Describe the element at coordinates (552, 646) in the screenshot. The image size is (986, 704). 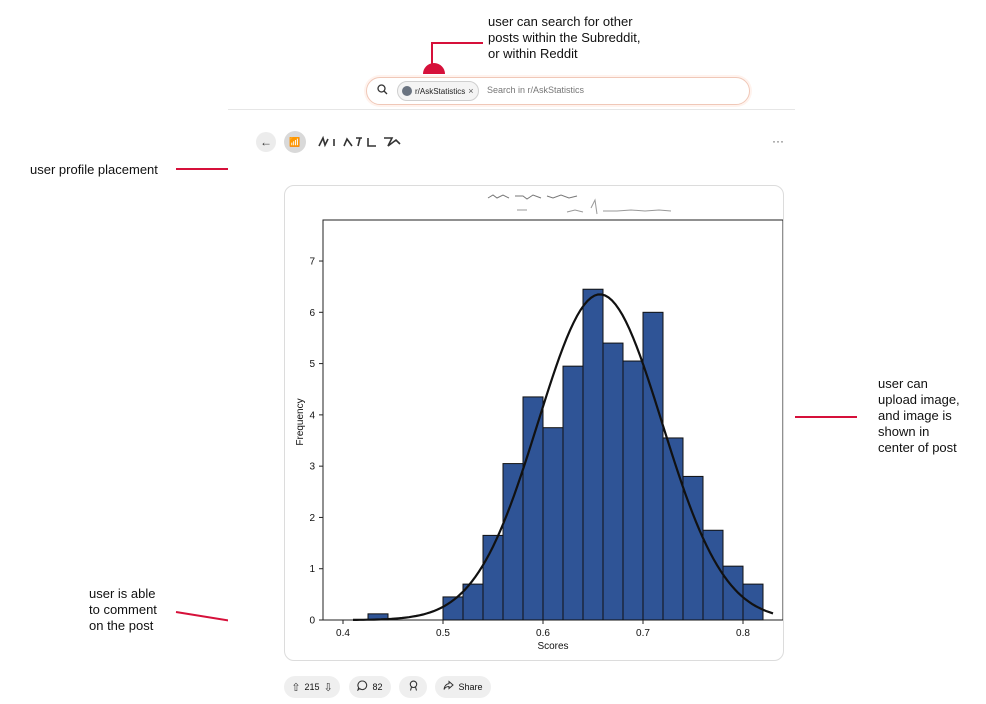
I see `x-axis-label: Scores` at that location.